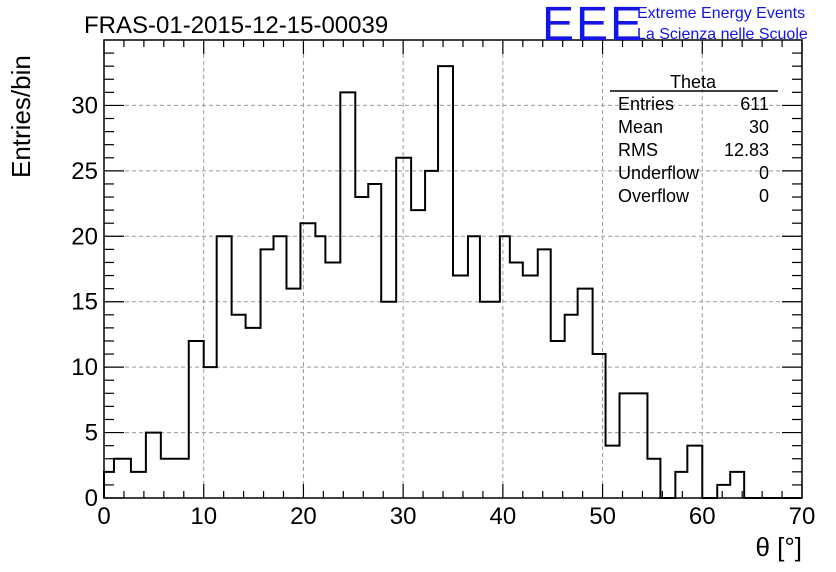  I want to click on x-tick-label: 0, so click(103, 516).